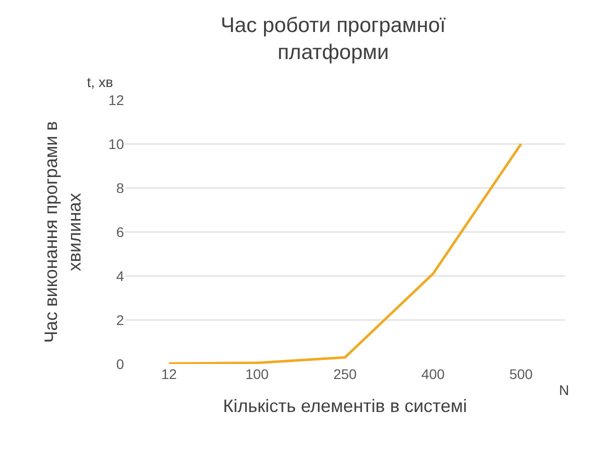 The image size is (595, 454). What do you see at coordinates (345, 374) in the screenshot?
I see `x-tick-label: 250` at bounding box center [345, 374].